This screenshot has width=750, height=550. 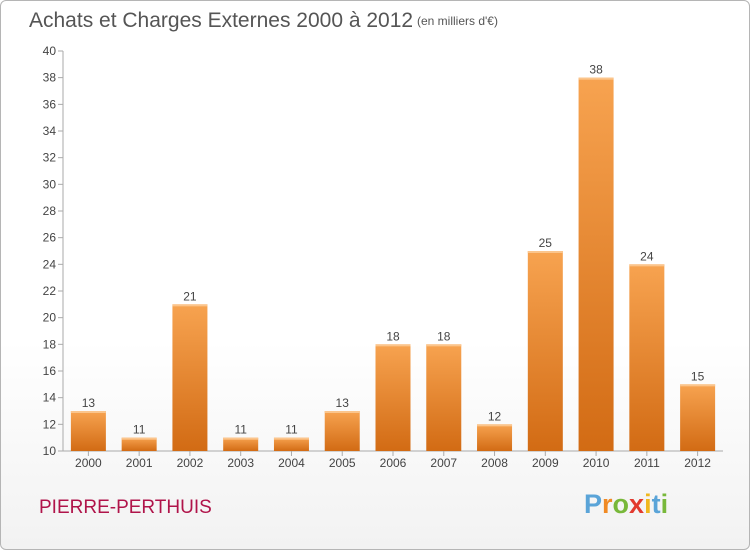 What do you see at coordinates (190, 296) in the screenshot?
I see `data-label: 21` at bounding box center [190, 296].